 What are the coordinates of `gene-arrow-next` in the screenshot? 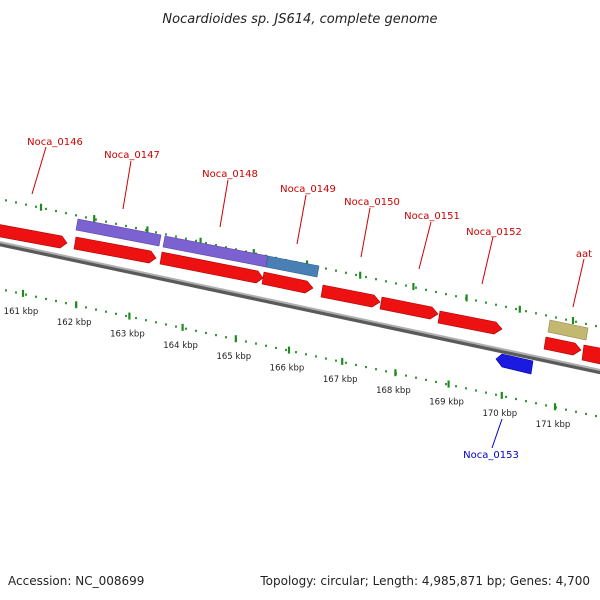 It's located at (590, 354).